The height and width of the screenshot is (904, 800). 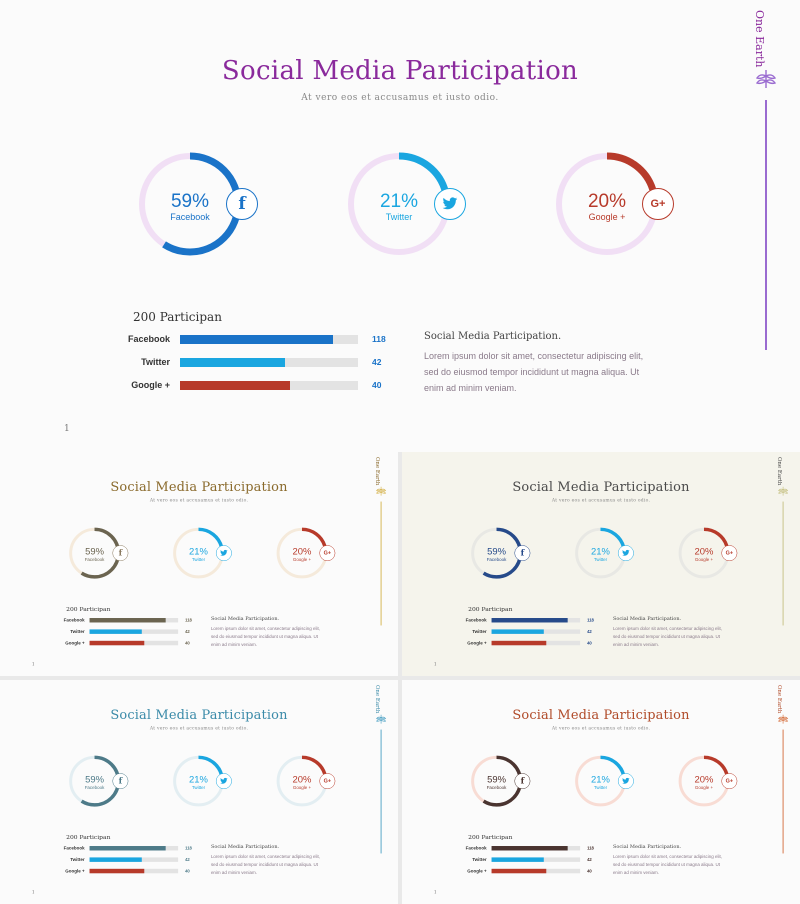 What do you see at coordinates (517, 859) in the screenshot?
I see `bar-fill-twitter` at bounding box center [517, 859].